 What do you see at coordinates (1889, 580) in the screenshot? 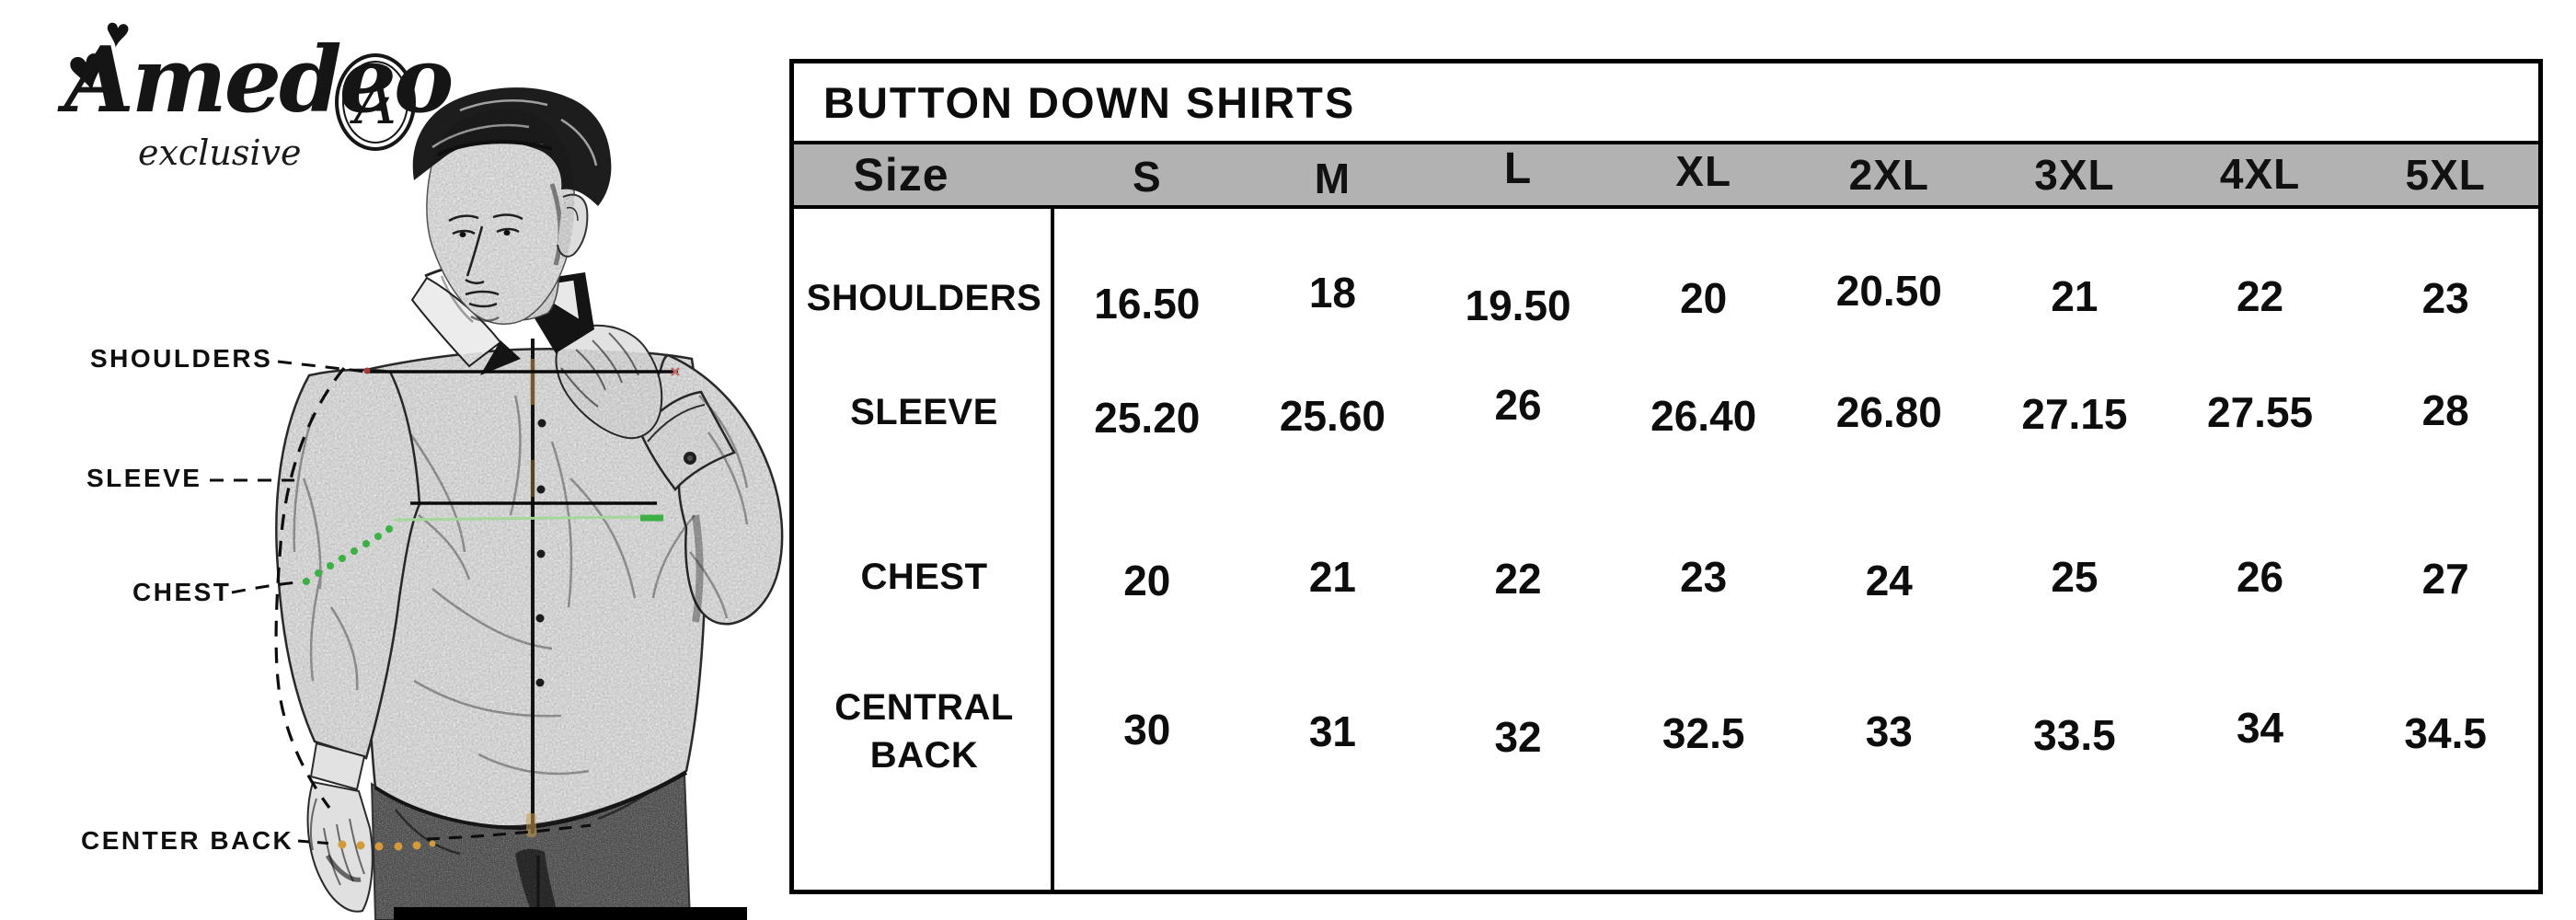
I see `cell-value: 24` at bounding box center [1889, 580].